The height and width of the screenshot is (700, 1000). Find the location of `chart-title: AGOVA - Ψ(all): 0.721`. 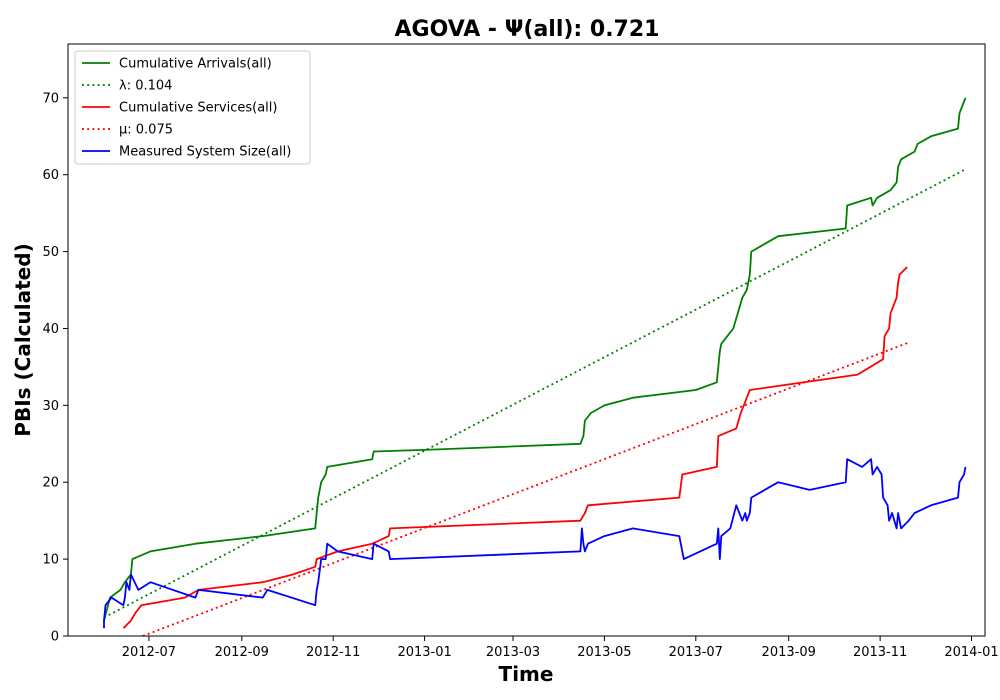

chart-title: AGOVA - Ψ(all): 0.721 is located at coordinates (527, 29).